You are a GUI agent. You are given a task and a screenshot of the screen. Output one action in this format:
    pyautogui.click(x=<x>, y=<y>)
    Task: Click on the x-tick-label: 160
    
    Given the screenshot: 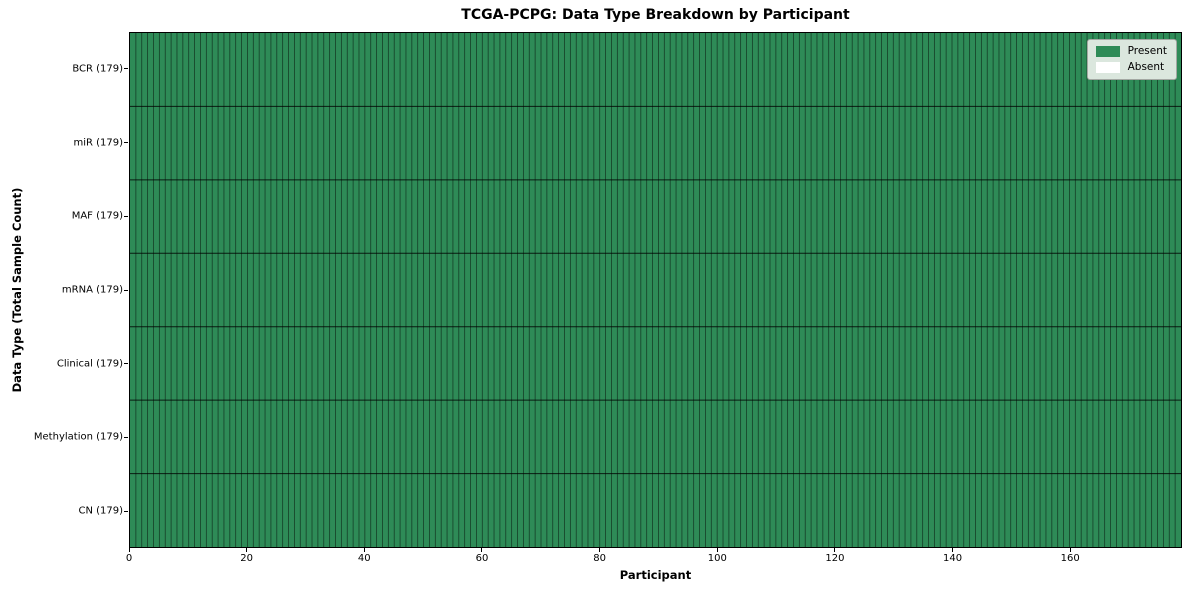 What is the action you would take?
    pyautogui.click(x=1070, y=558)
    